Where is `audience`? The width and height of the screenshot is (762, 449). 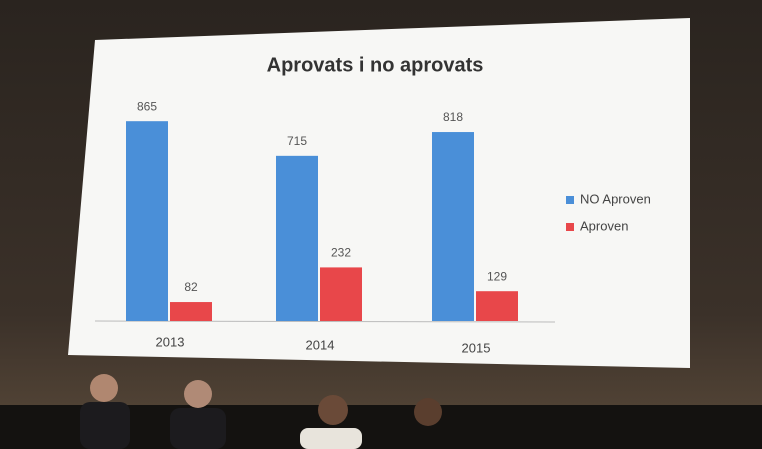 audience is located at coordinates (261, 411).